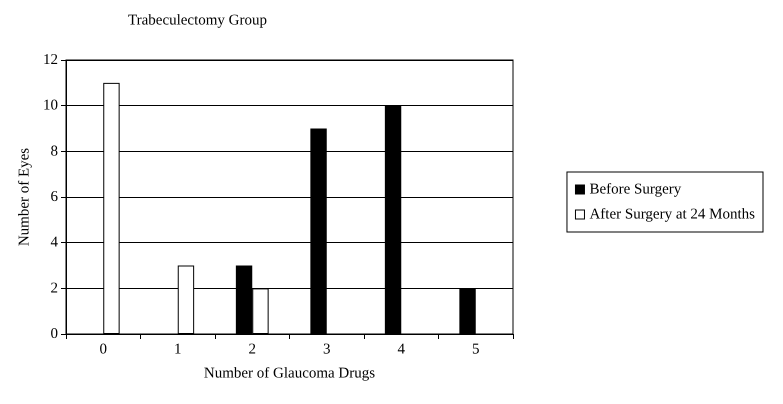 Image resolution: width=783 pixels, height=404 pixels. What do you see at coordinates (54, 288) in the screenshot?
I see `y-tick-label: 2` at bounding box center [54, 288].